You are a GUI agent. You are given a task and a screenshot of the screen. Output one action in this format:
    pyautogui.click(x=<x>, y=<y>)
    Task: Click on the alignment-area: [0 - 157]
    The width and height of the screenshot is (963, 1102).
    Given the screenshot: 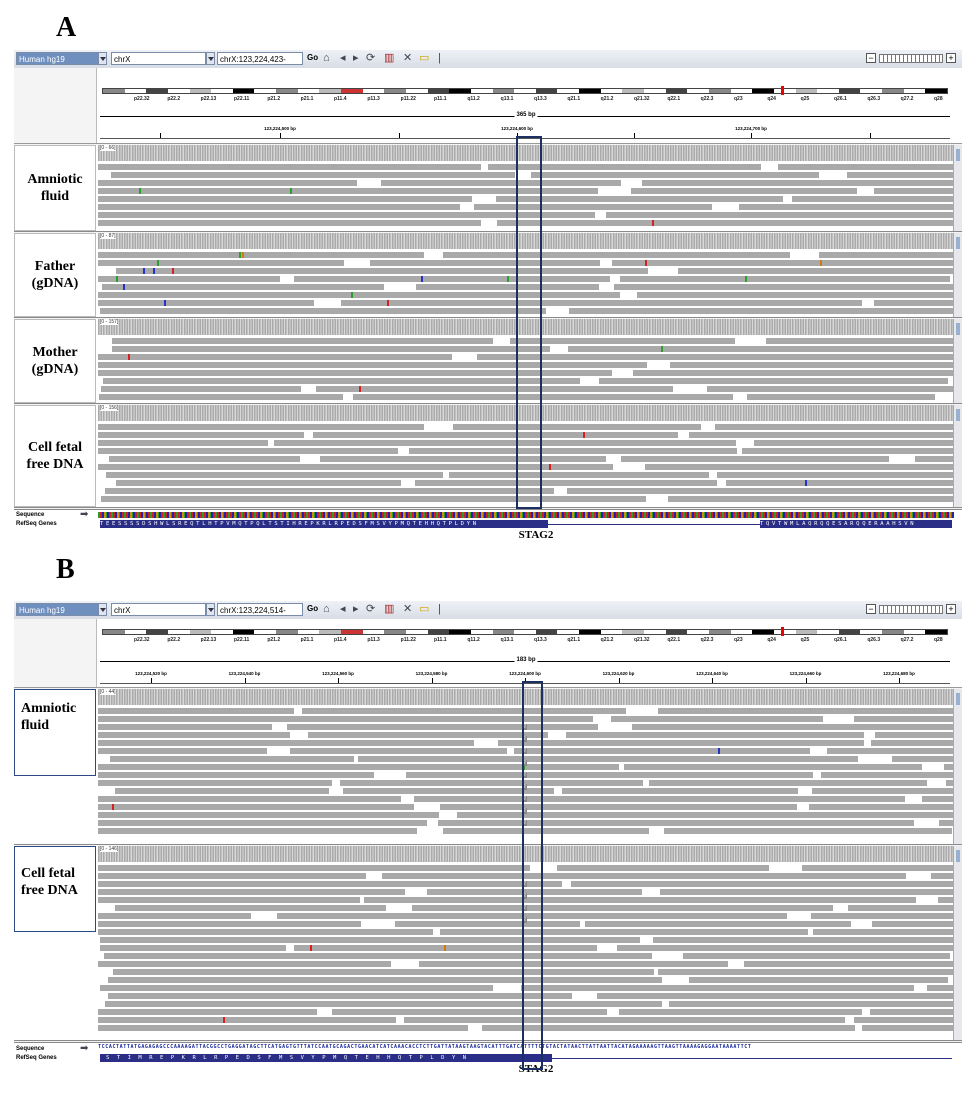 What is the action you would take?
    pyautogui.click(x=526, y=361)
    